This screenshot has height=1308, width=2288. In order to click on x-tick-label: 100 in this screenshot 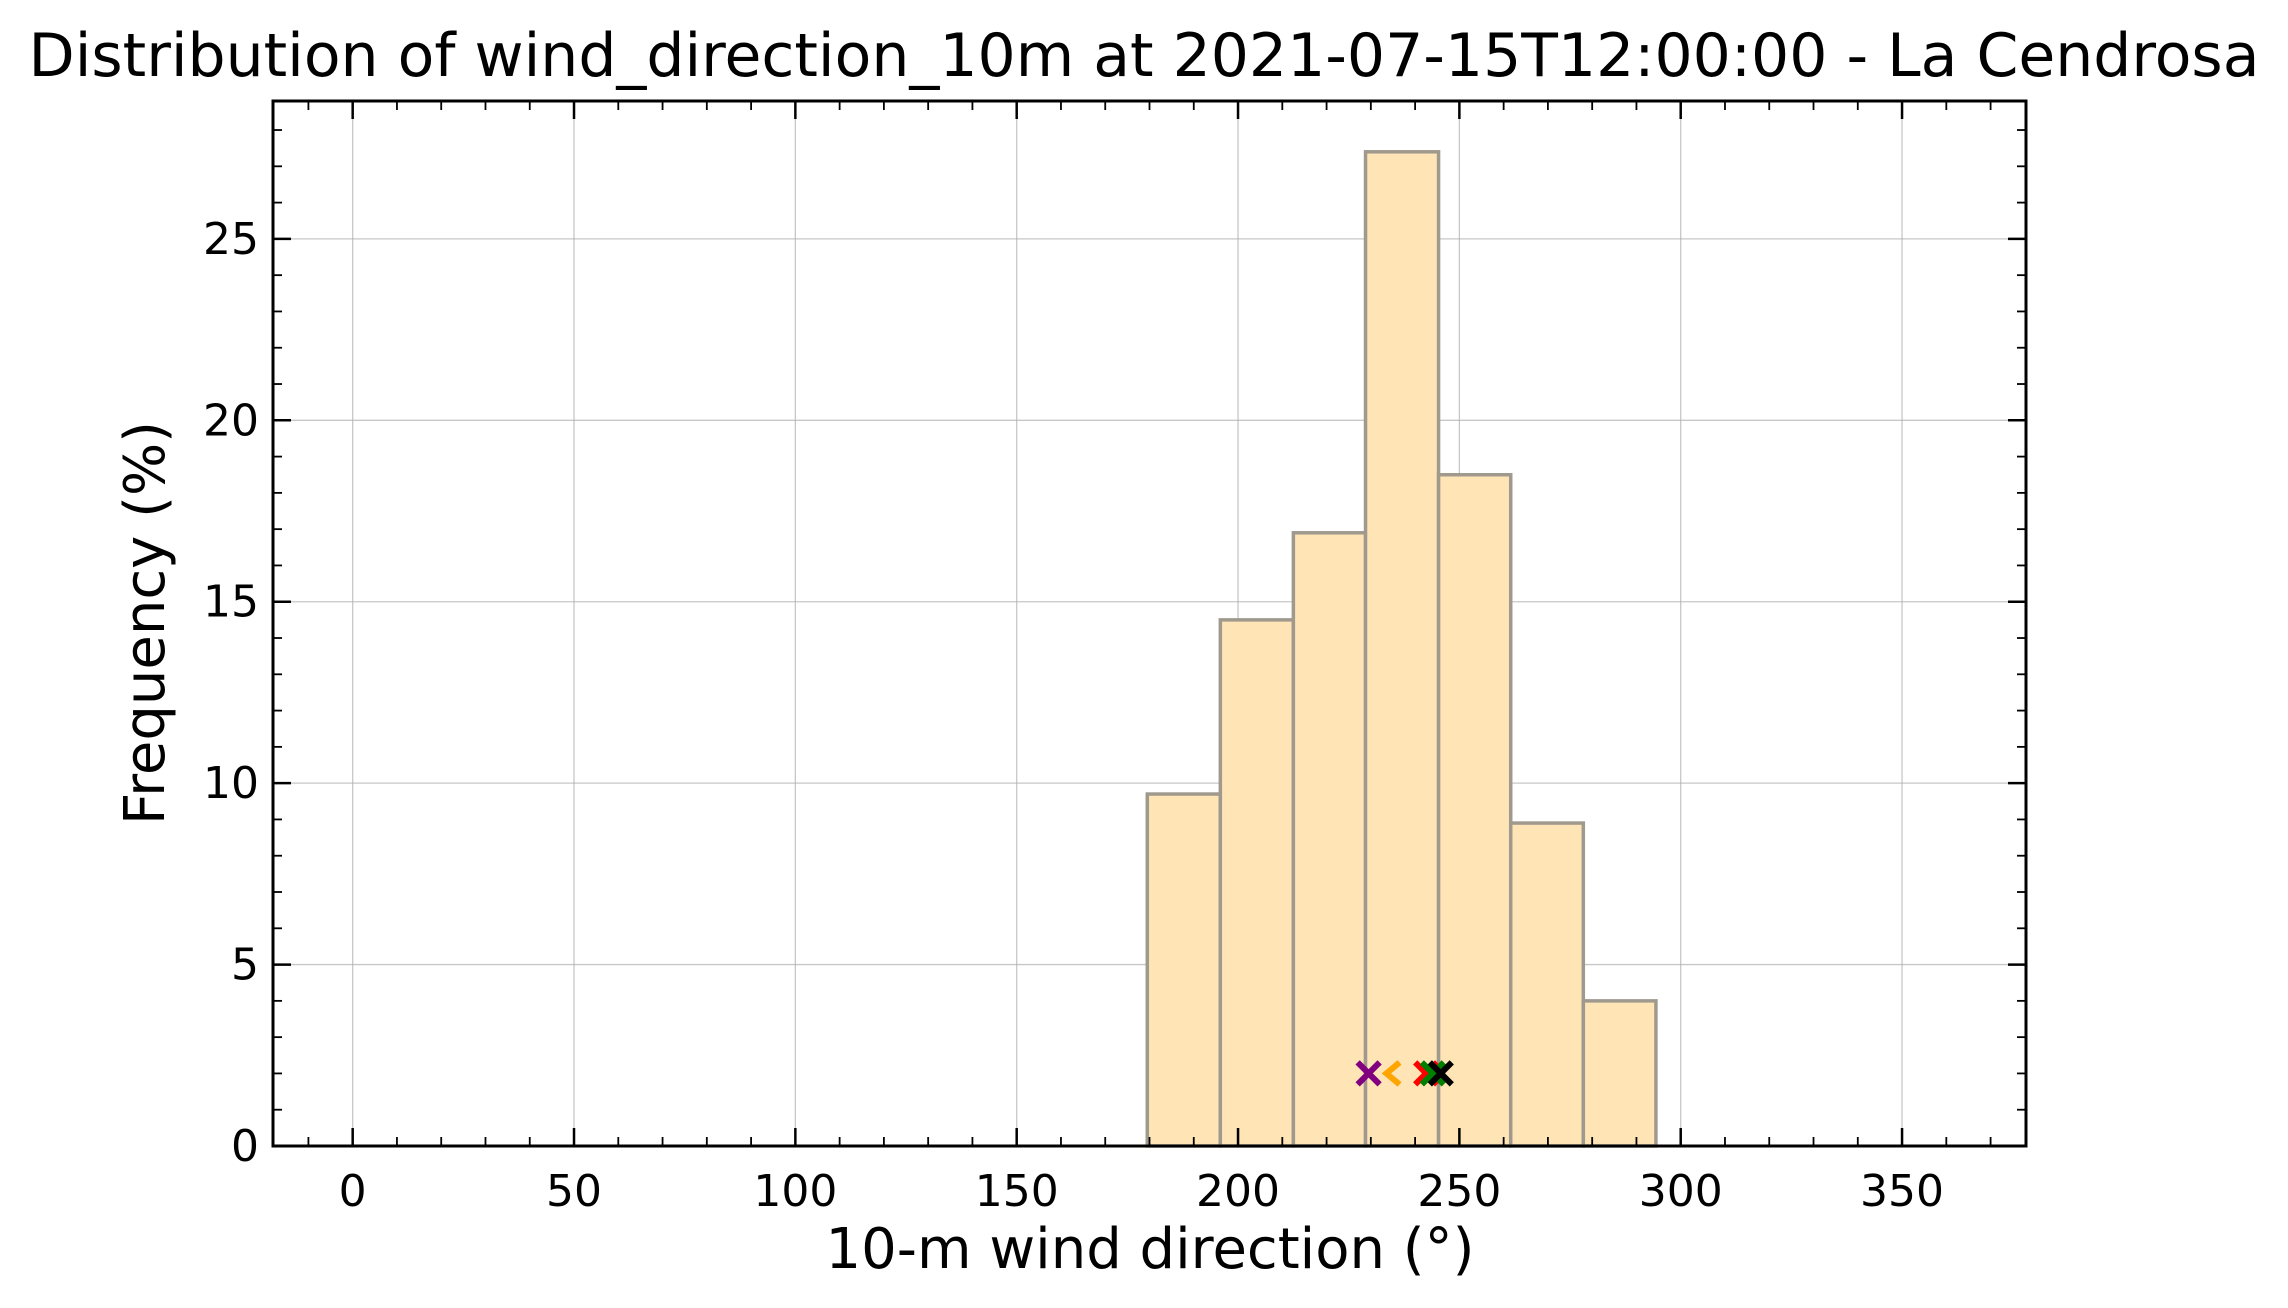, I will do `click(795, 1191)`.